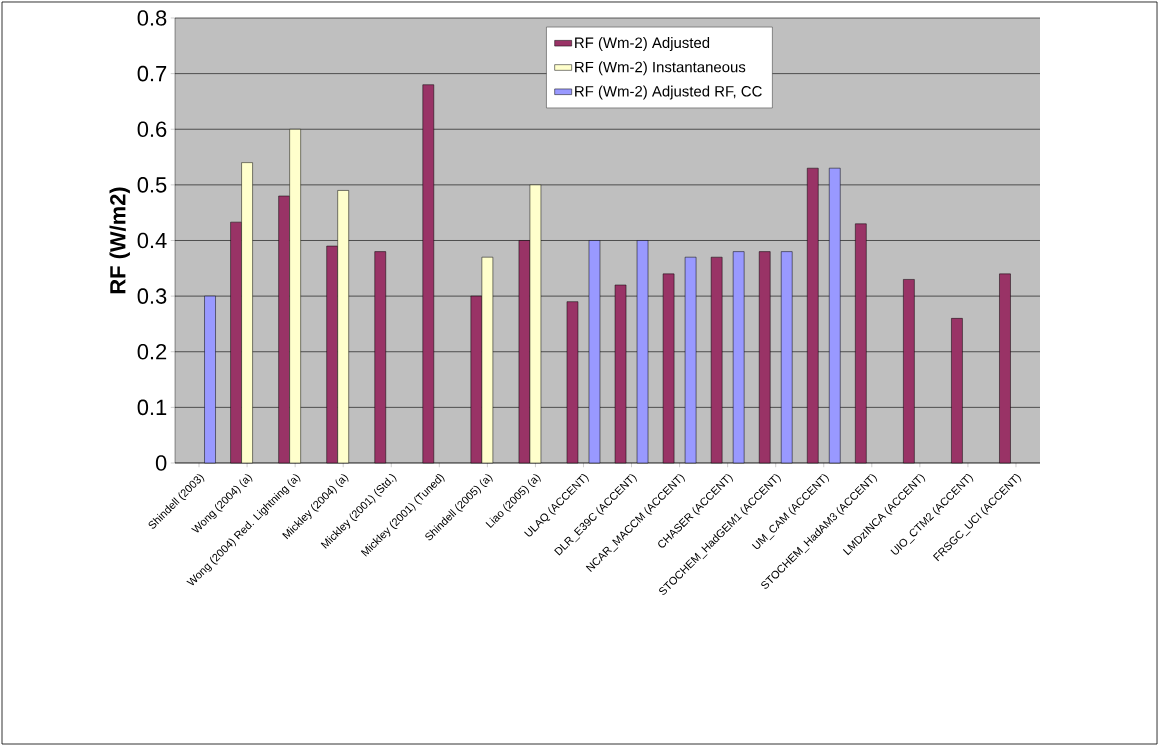 Image resolution: width=1159 pixels, height=746 pixels. I want to click on y-tick-label: 0.8, so click(152, 18).